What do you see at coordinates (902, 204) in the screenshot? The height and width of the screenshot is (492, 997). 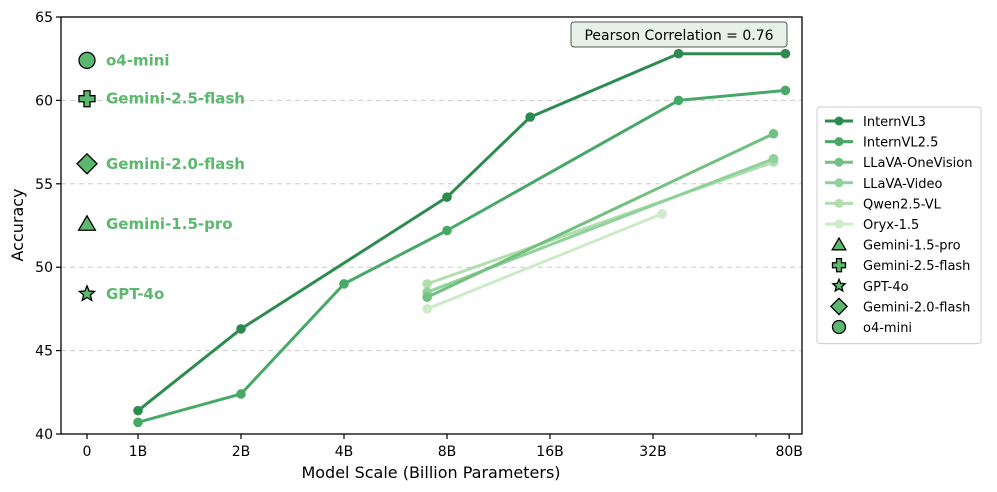 I see `legend-label: Qwen2.5-VL` at bounding box center [902, 204].